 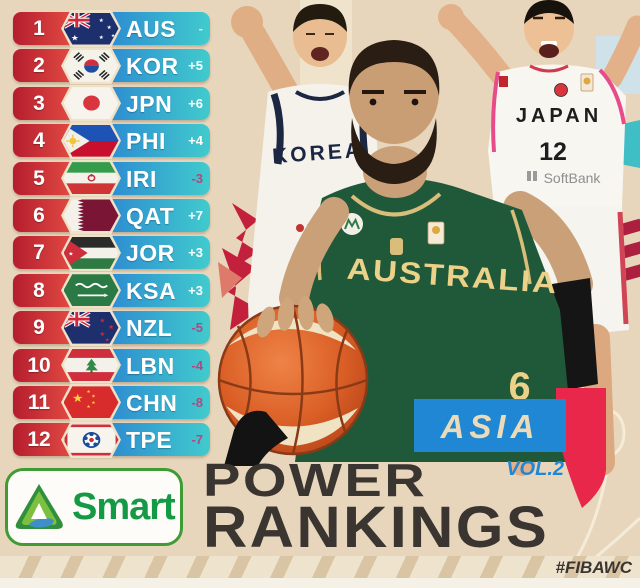 I want to click on rank-change: +7, so click(x=195, y=215).